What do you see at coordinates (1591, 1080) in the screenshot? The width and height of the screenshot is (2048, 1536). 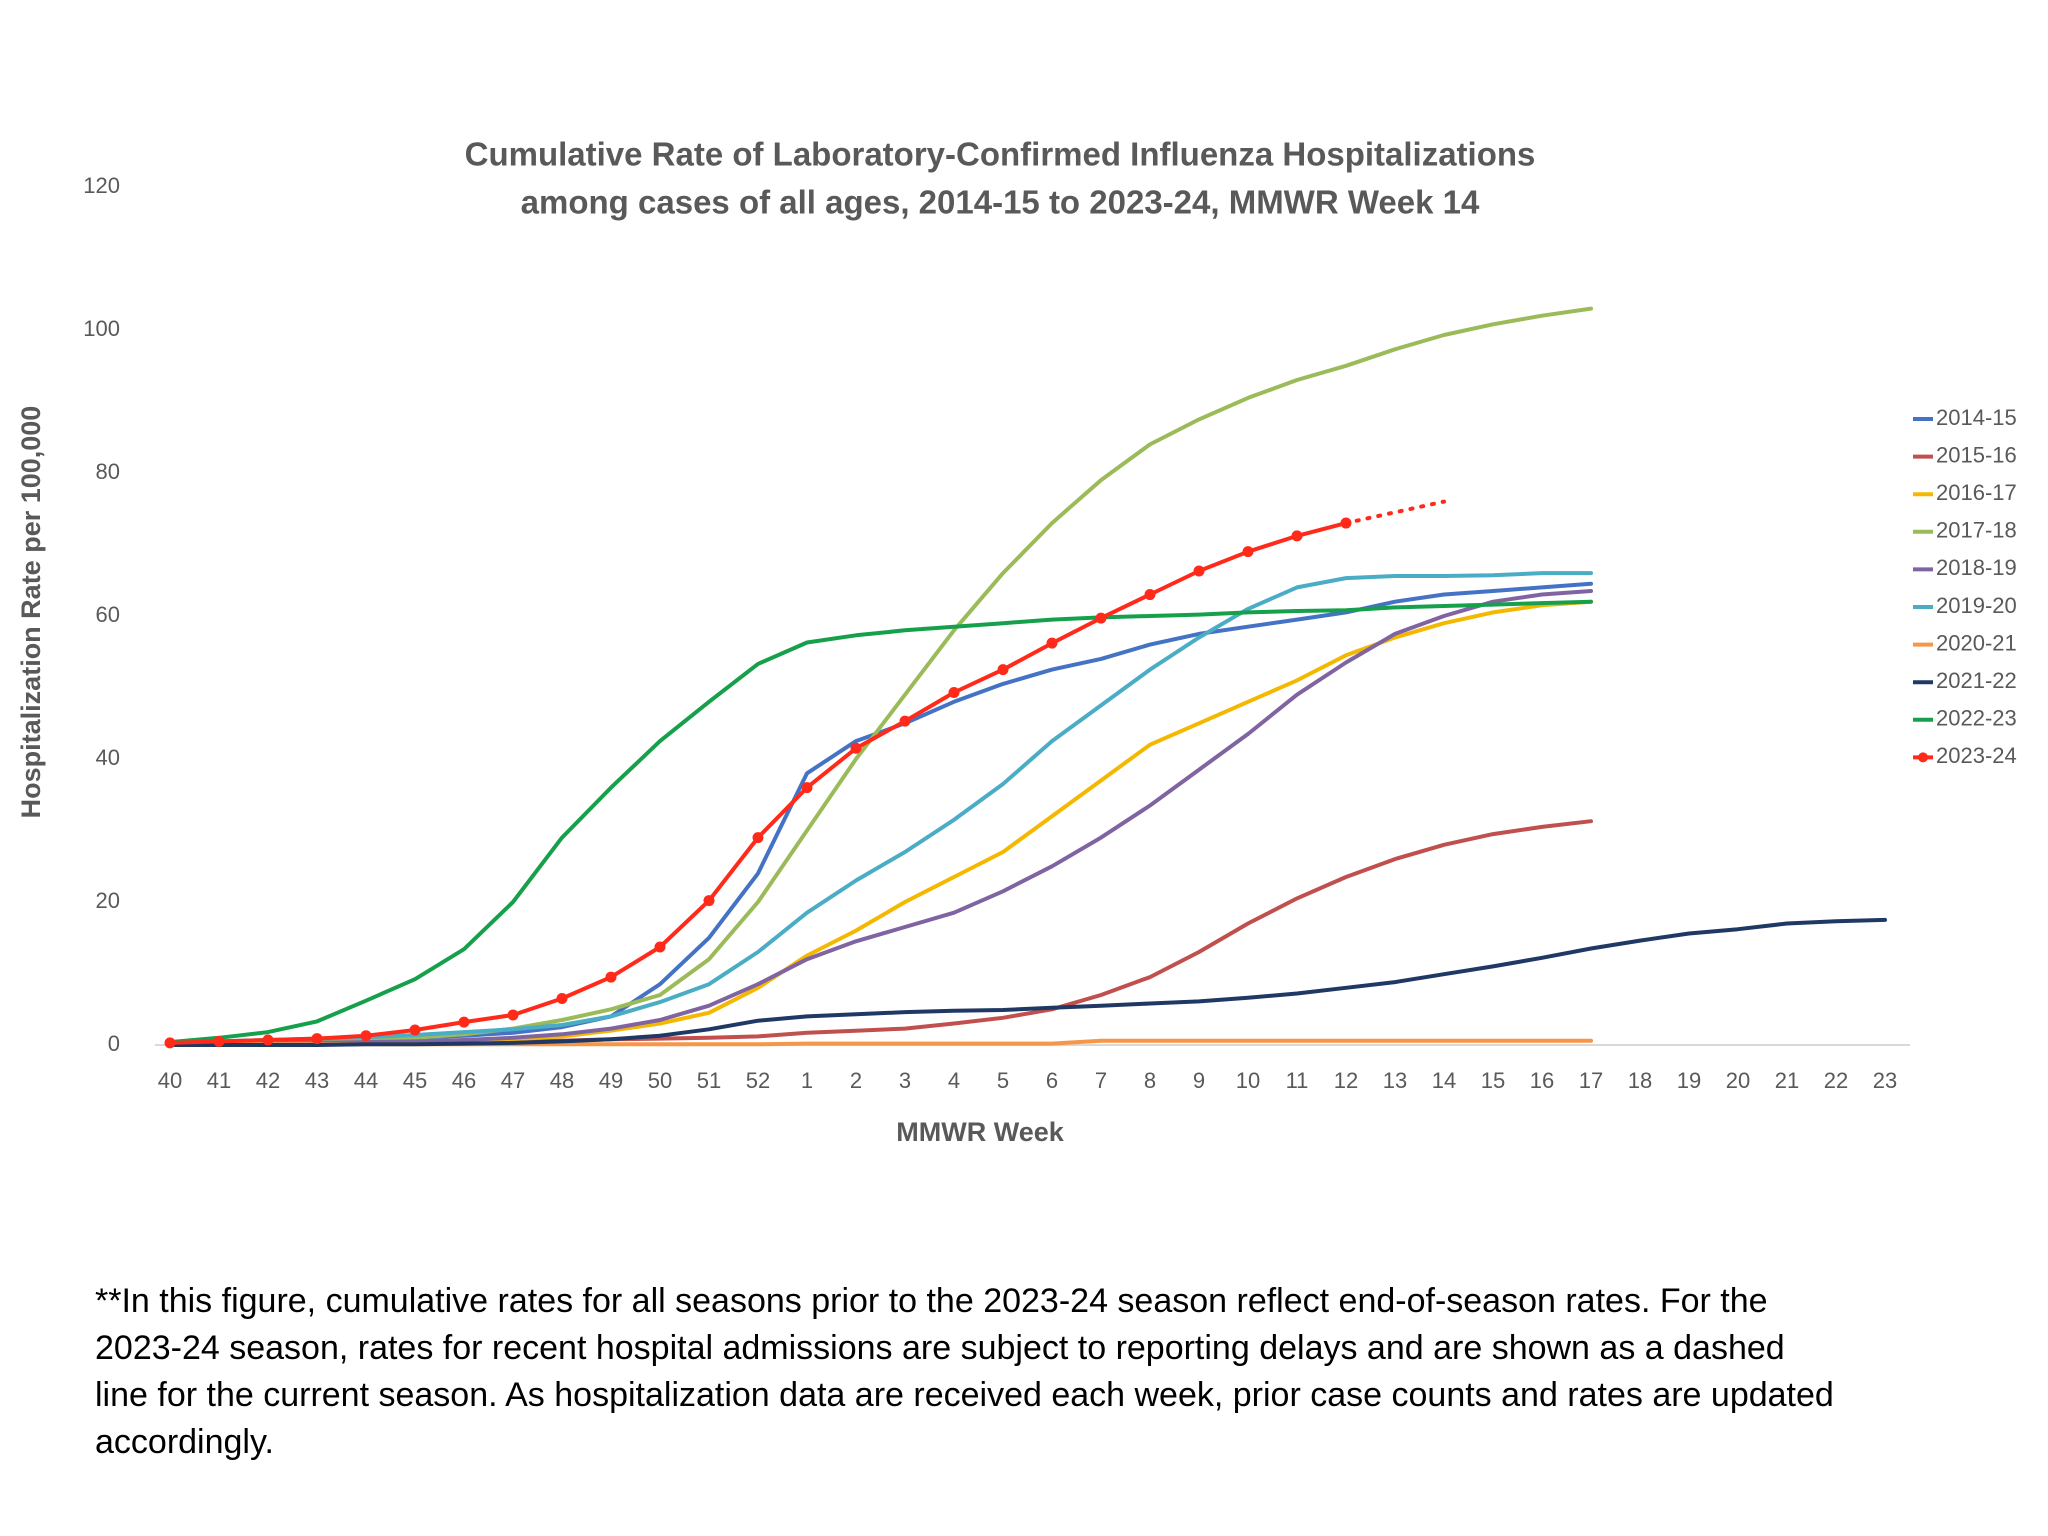 I see `x-tick-label: 17` at bounding box center [1591, 1080].